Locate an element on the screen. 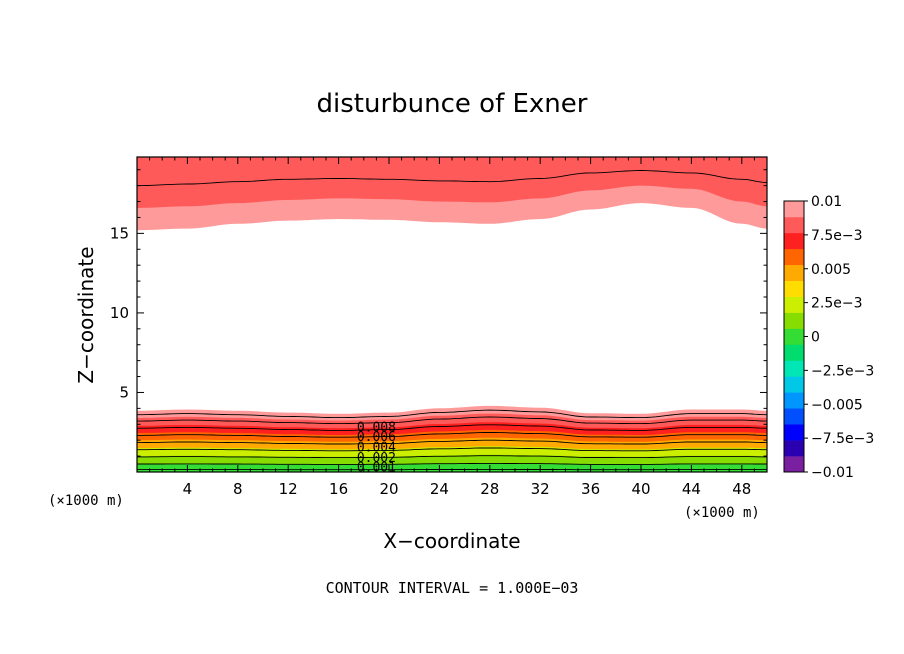 The width and height of the screenshot is (904, 654). contour-label: 0.002 is located at coordinates (376, 458).